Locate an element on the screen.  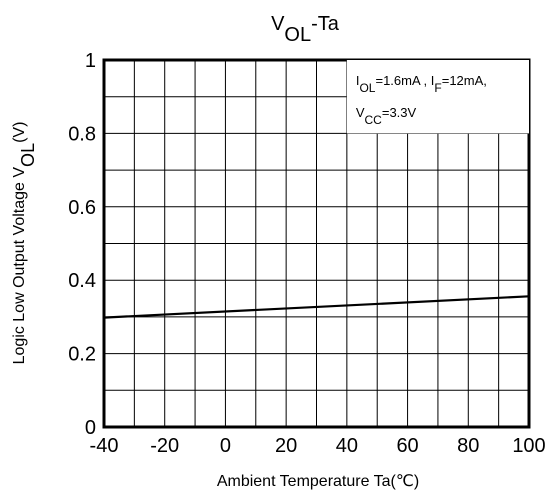
series-group is located at coordinates (316, 307).